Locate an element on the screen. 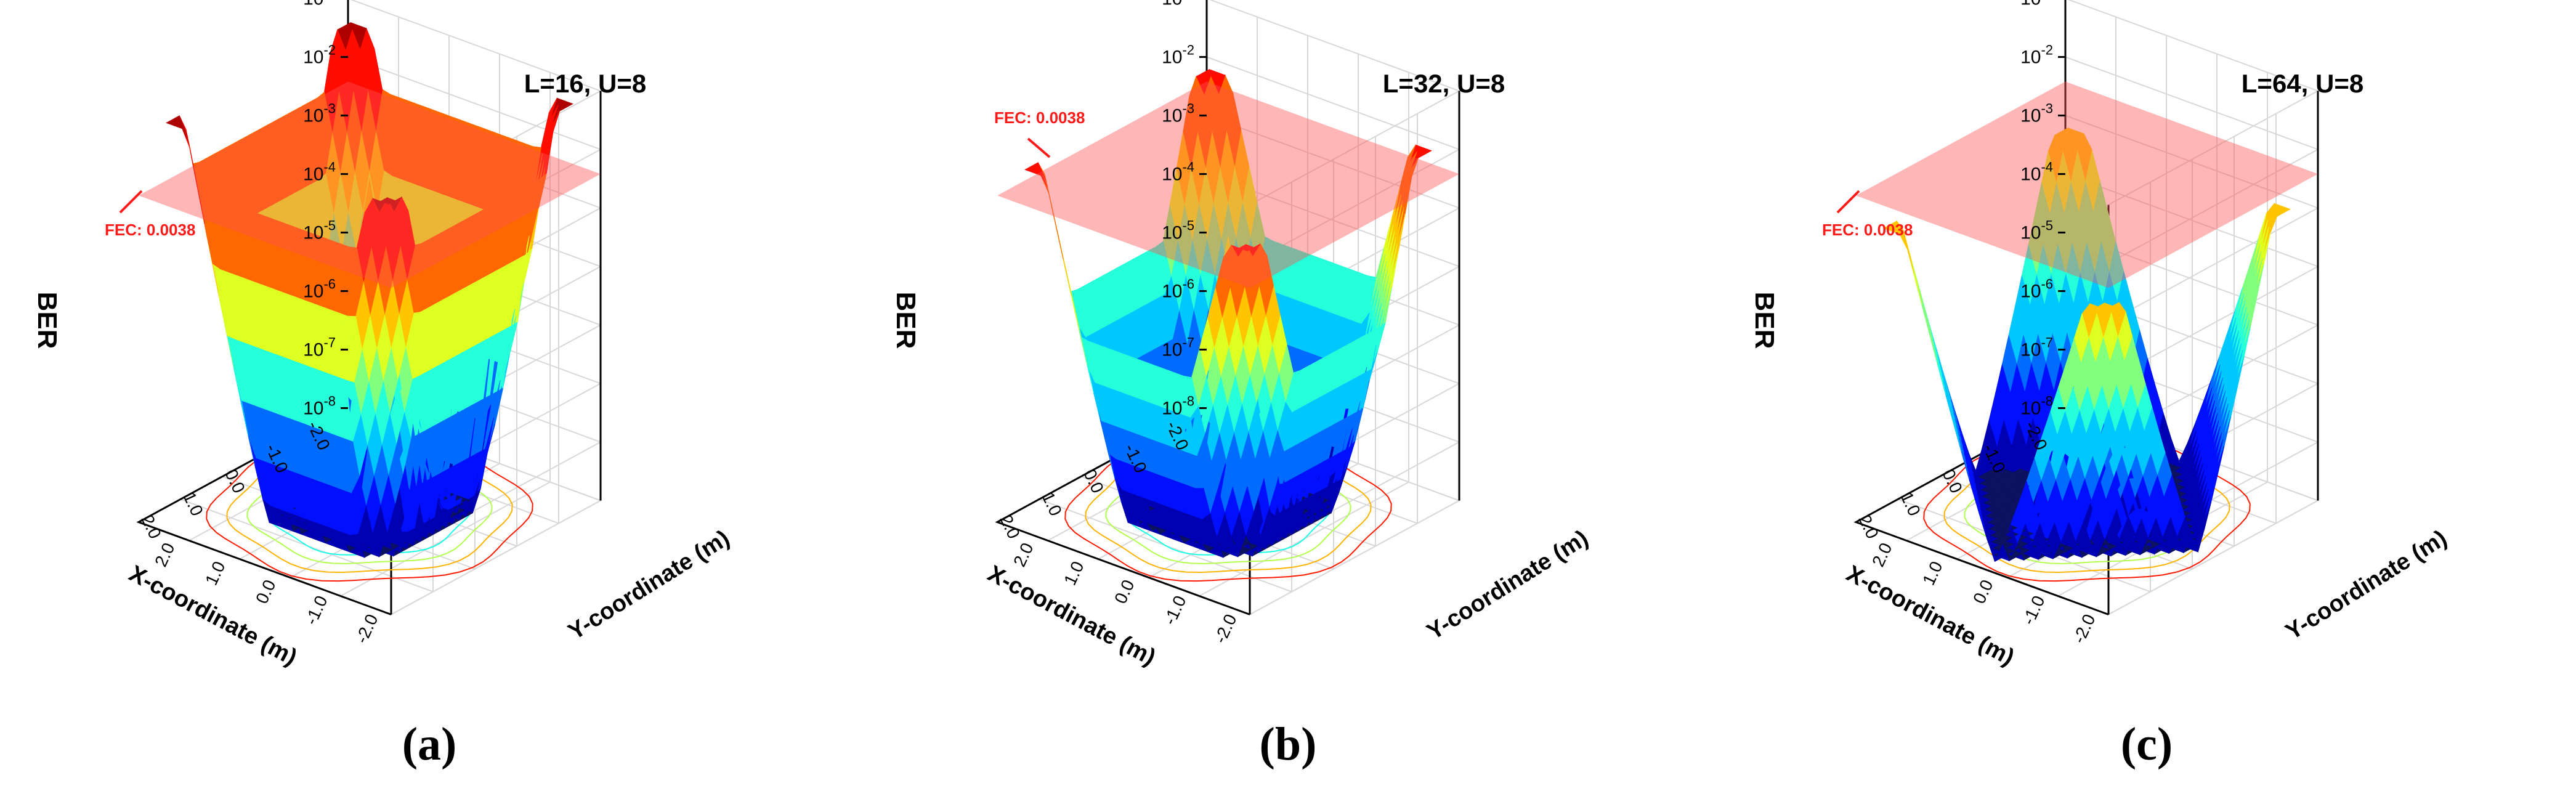 The image size is (2576, 791). caption-a: (a) is located at coordinates (429, 744).